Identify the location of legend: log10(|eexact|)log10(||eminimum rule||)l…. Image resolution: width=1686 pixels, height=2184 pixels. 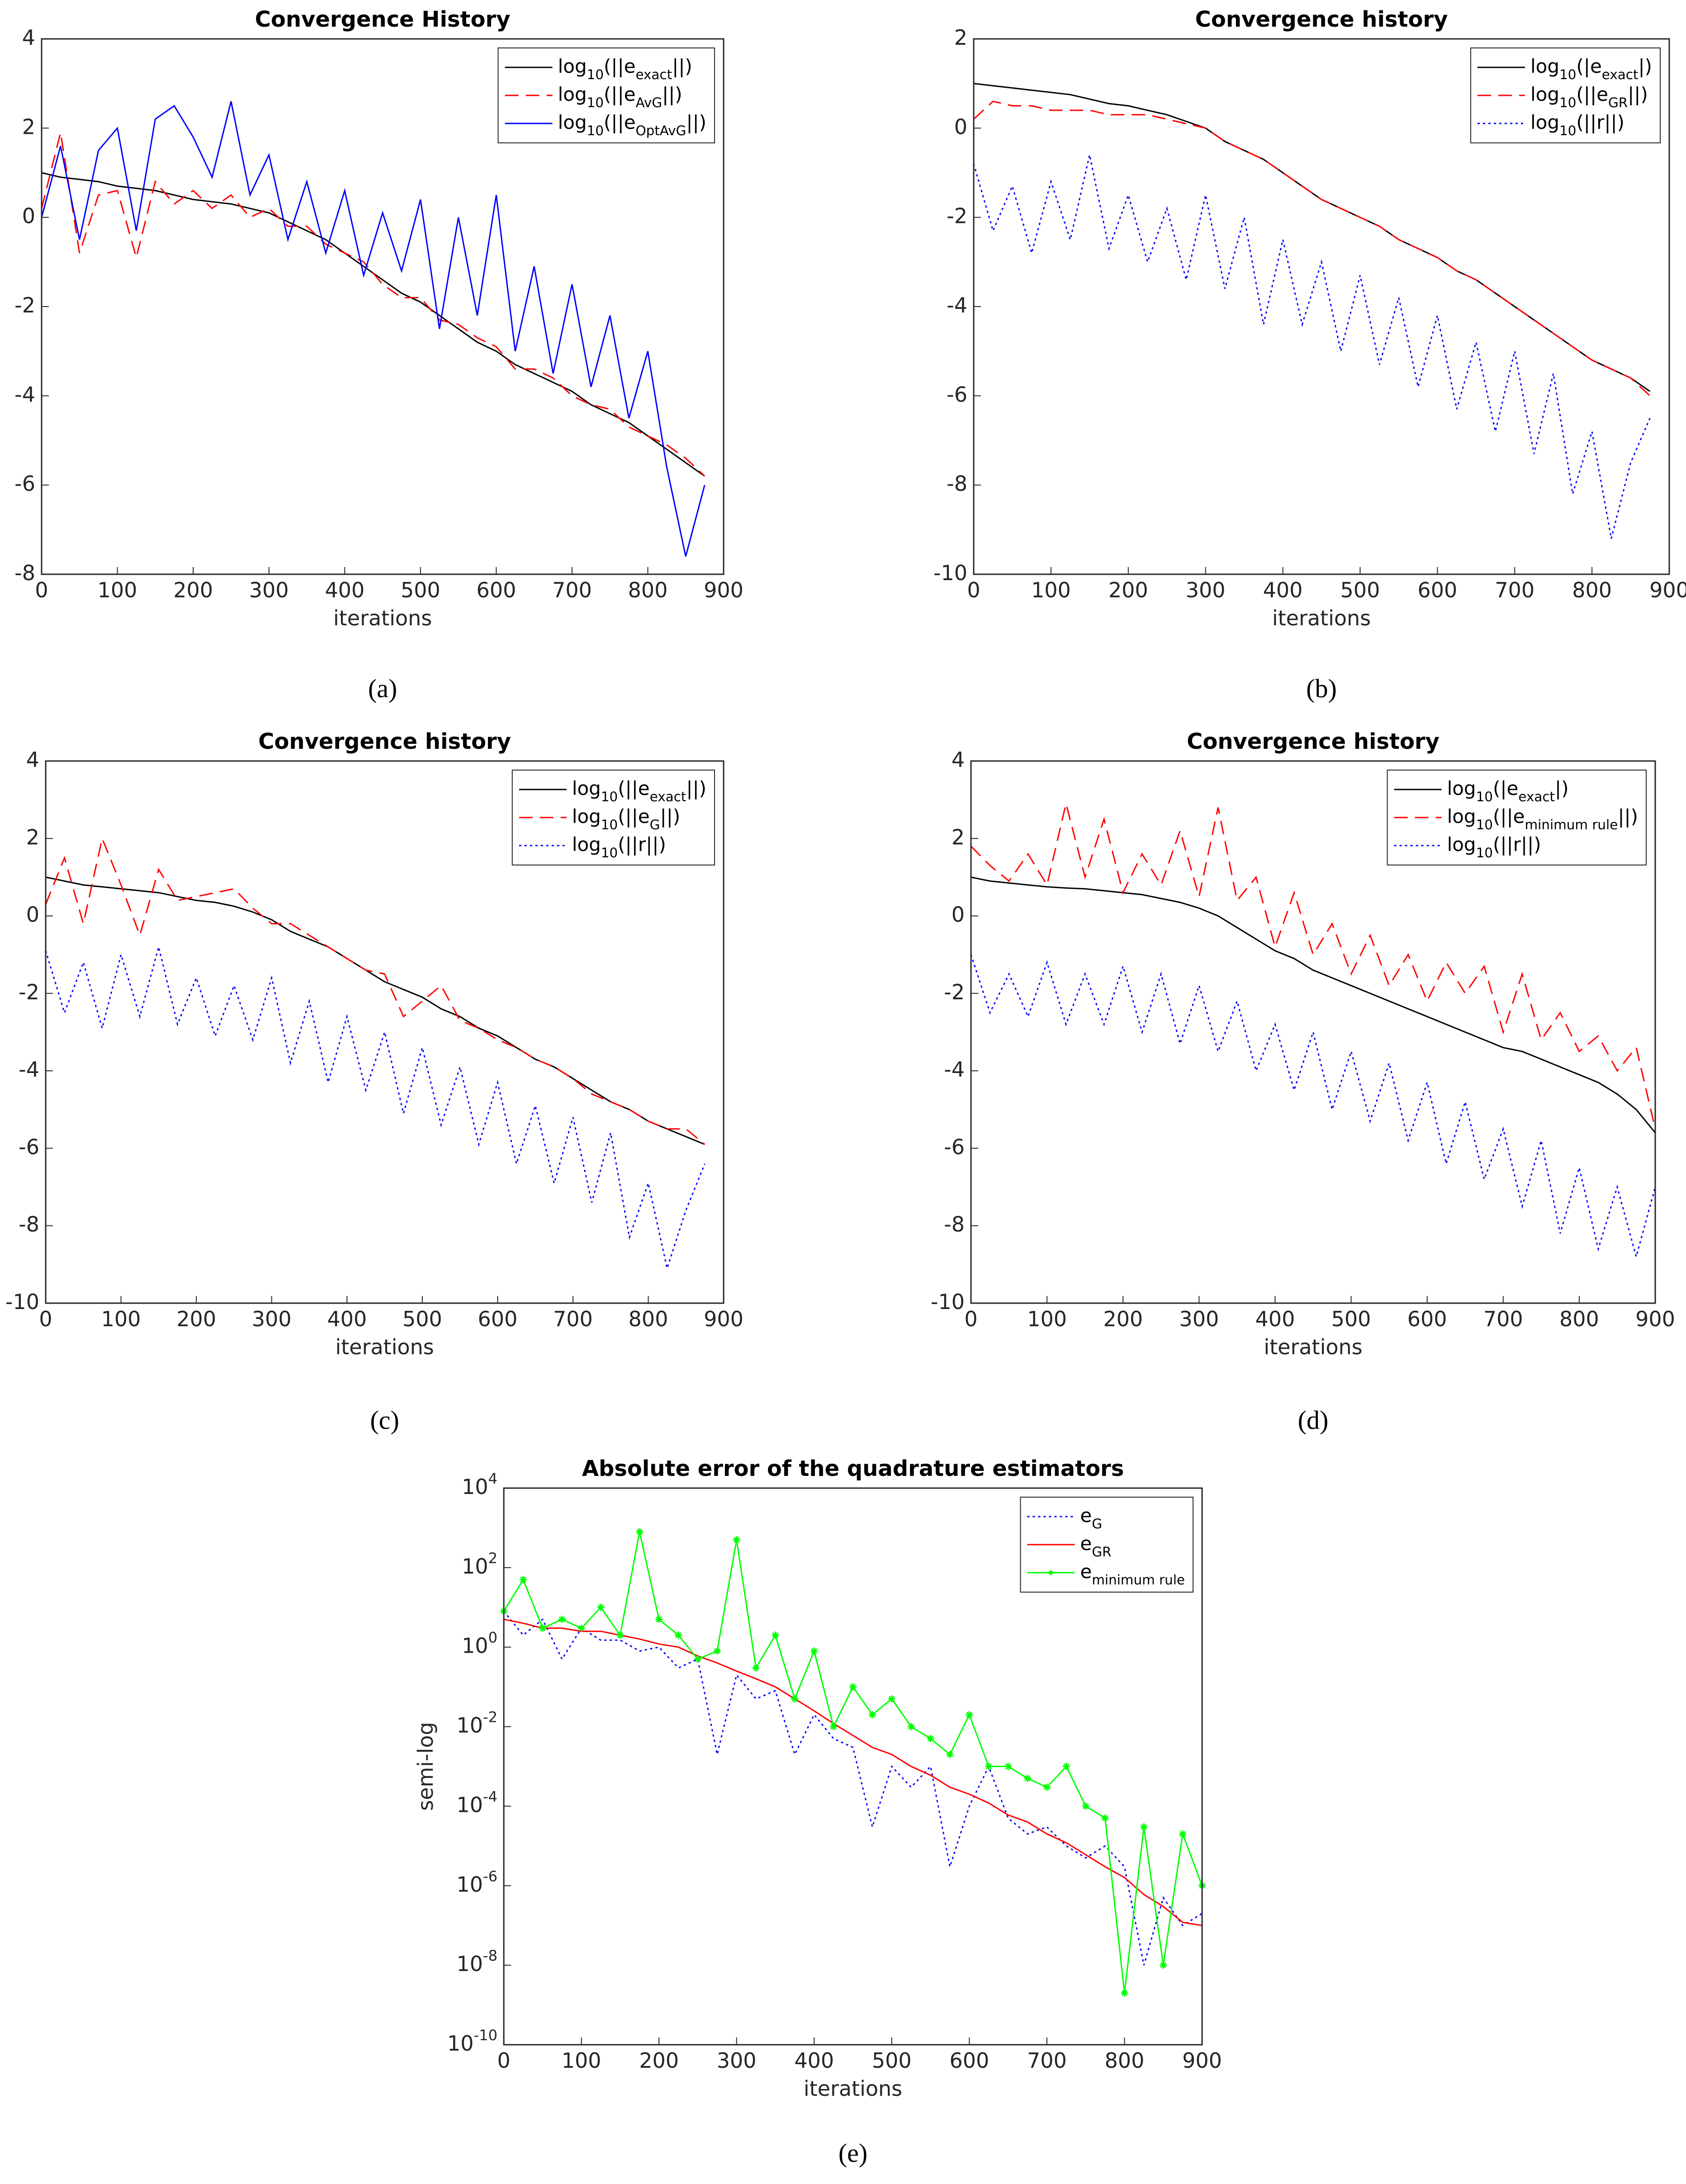
(1517, 817).